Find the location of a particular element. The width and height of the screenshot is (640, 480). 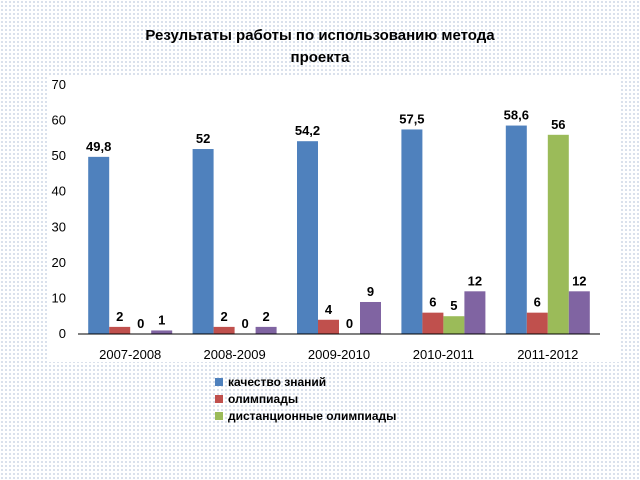

x-category-label: 2011-2012 is located at coordinates (547, 354).